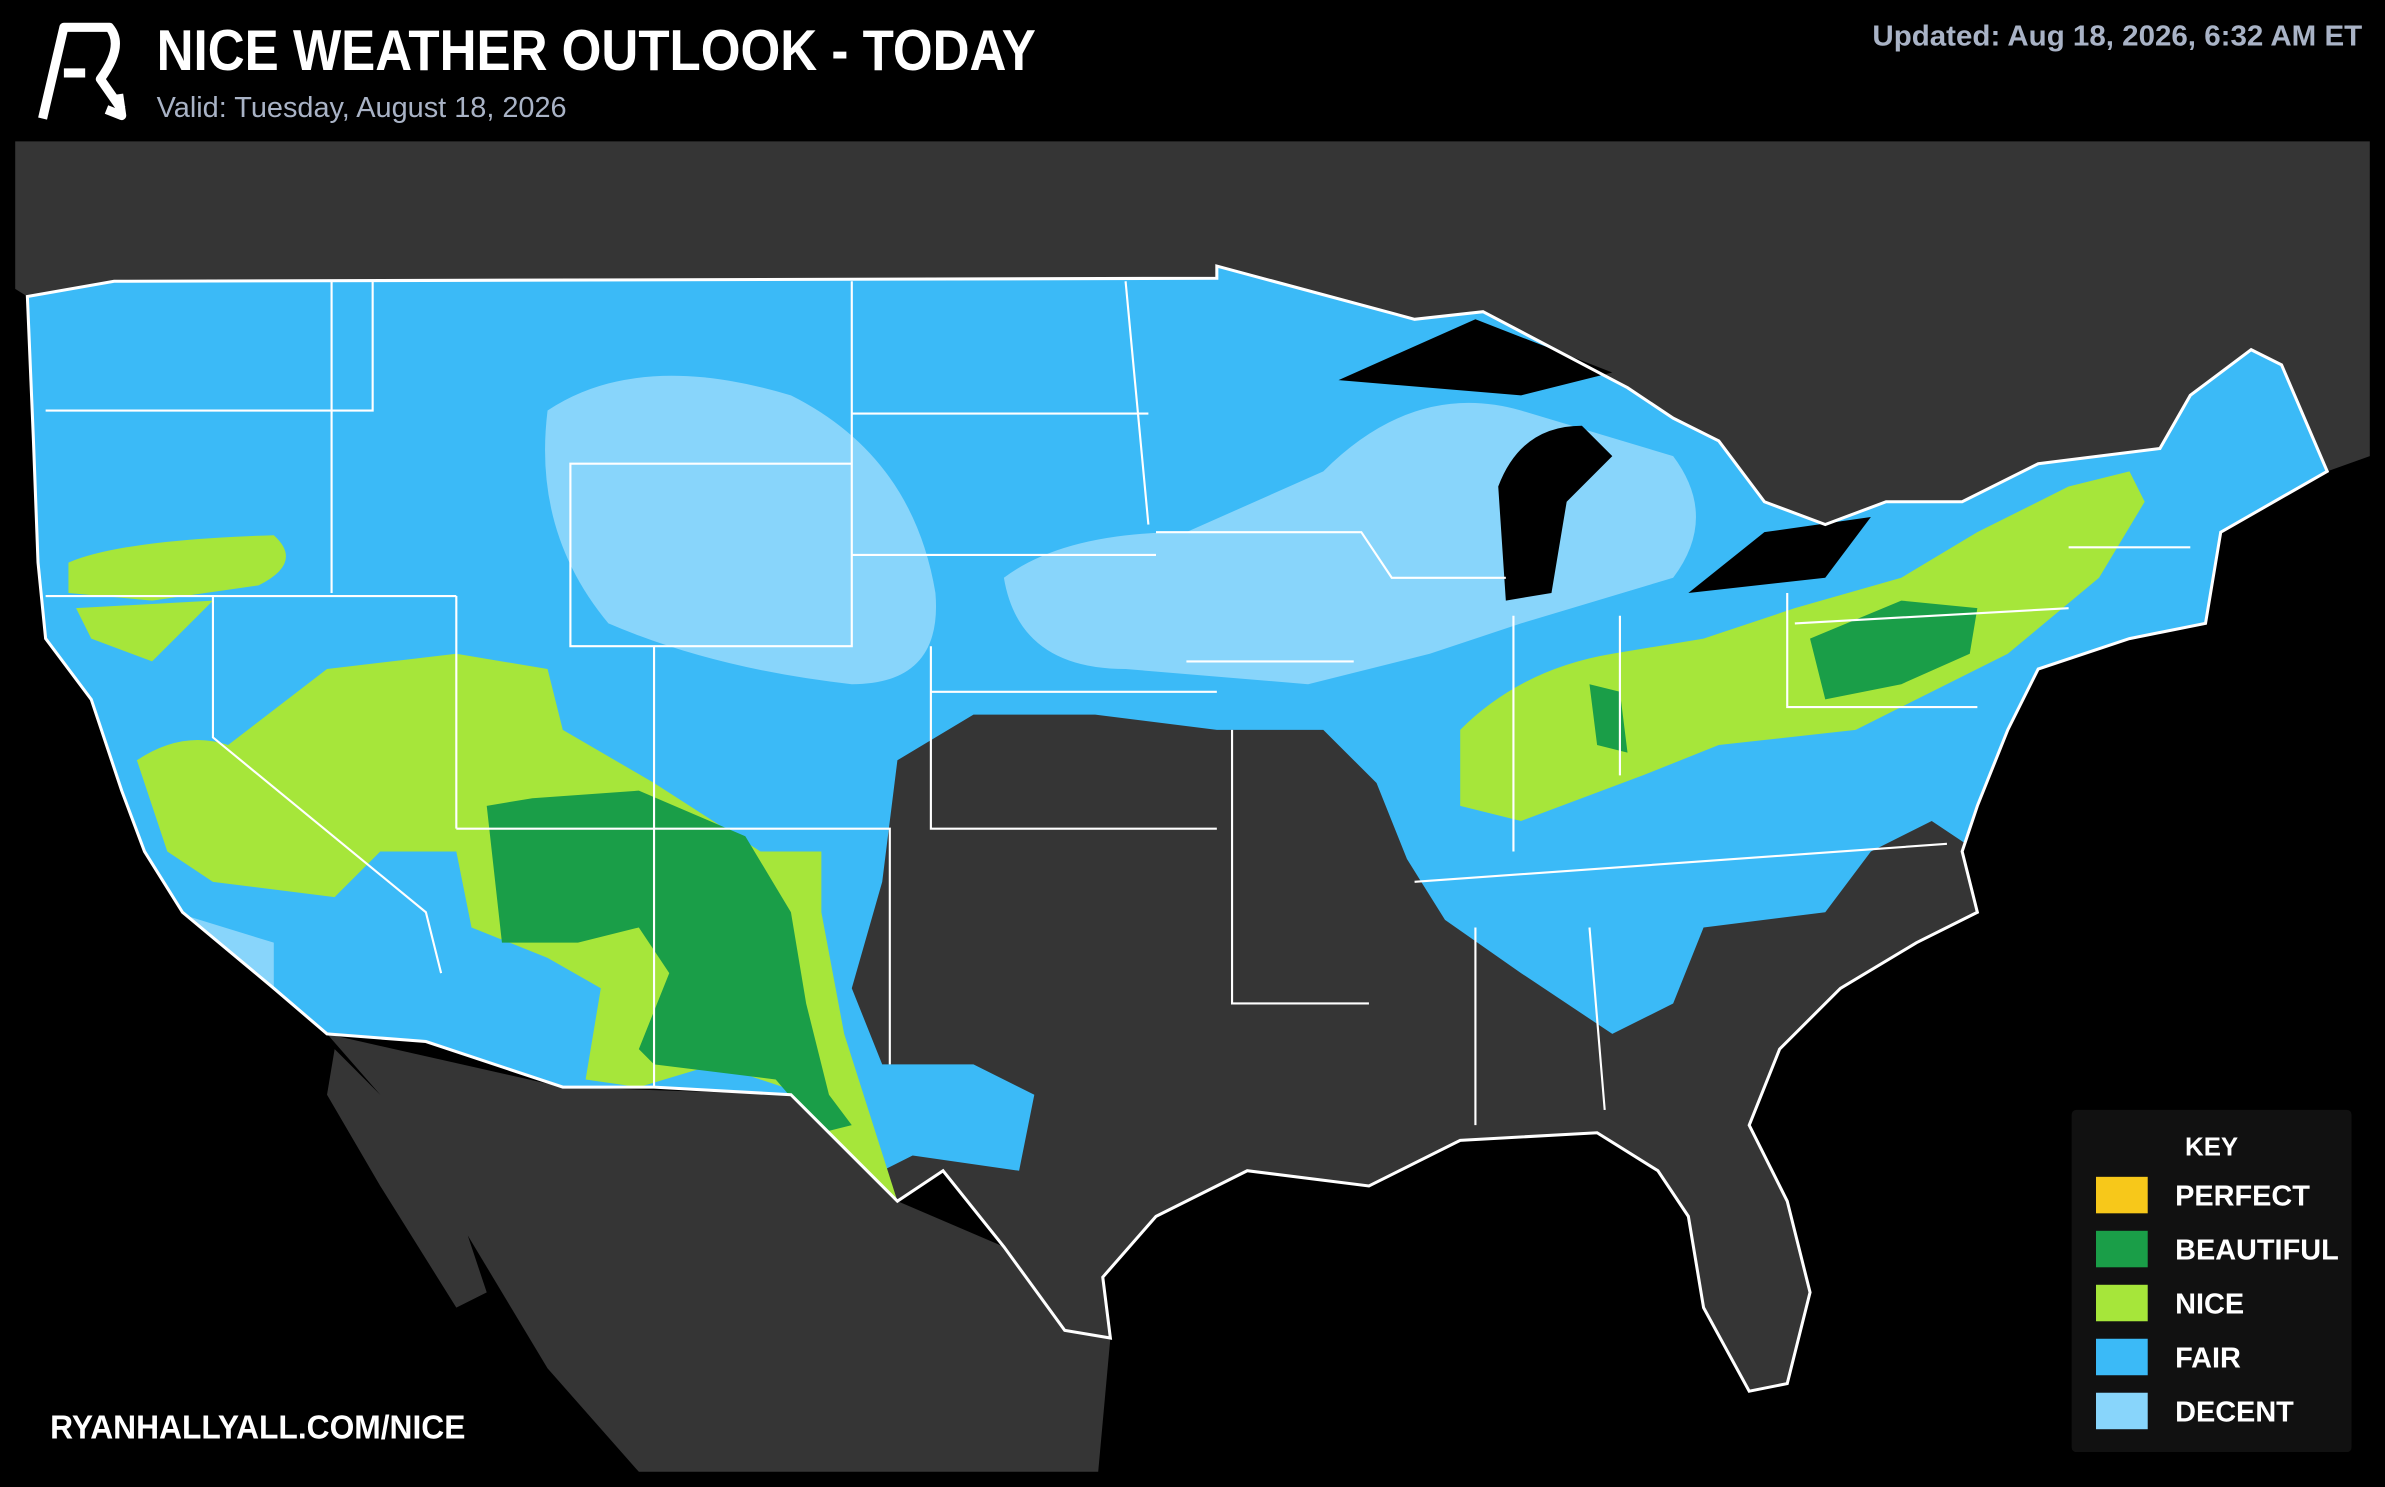  Describe the element at coordinates (1604, 460) in the screenshot. I see `great-lakes` at that location.